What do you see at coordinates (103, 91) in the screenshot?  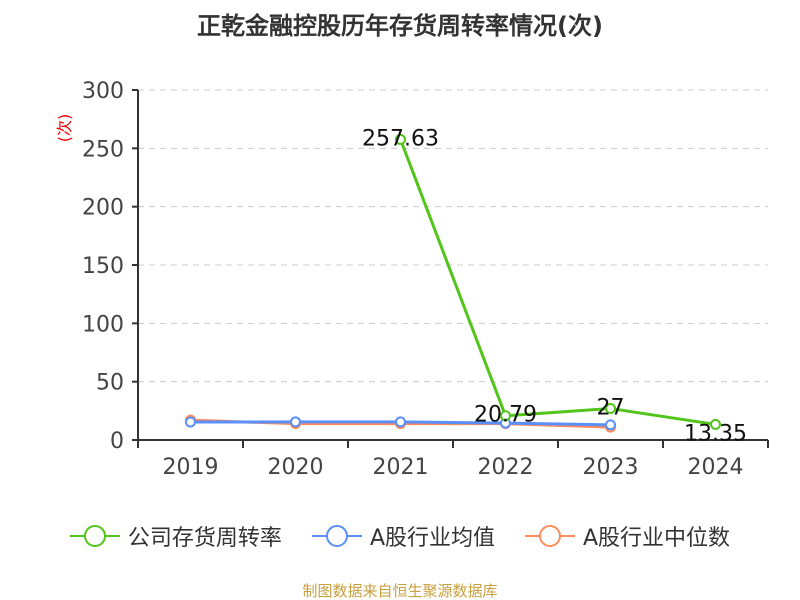 I see `y-tick-label: 300` at bounding box center [103, 91].